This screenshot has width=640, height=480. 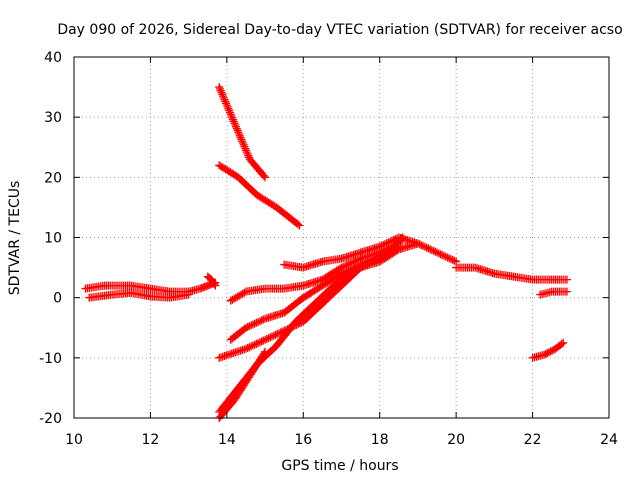 I want to click on y-tick-label: 40, so click(x=53, y=58).